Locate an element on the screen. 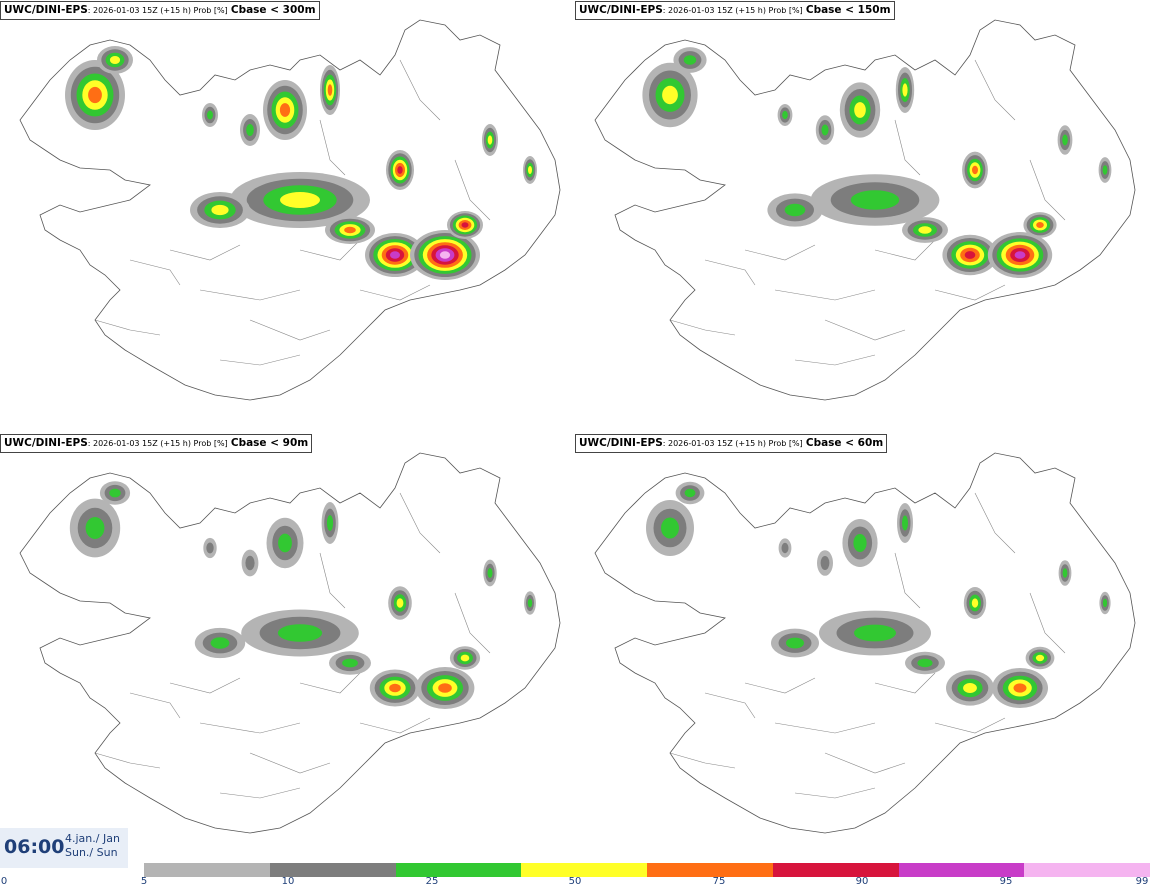  colorbar-tick-label: 90 is located at coordinates (862, 881).